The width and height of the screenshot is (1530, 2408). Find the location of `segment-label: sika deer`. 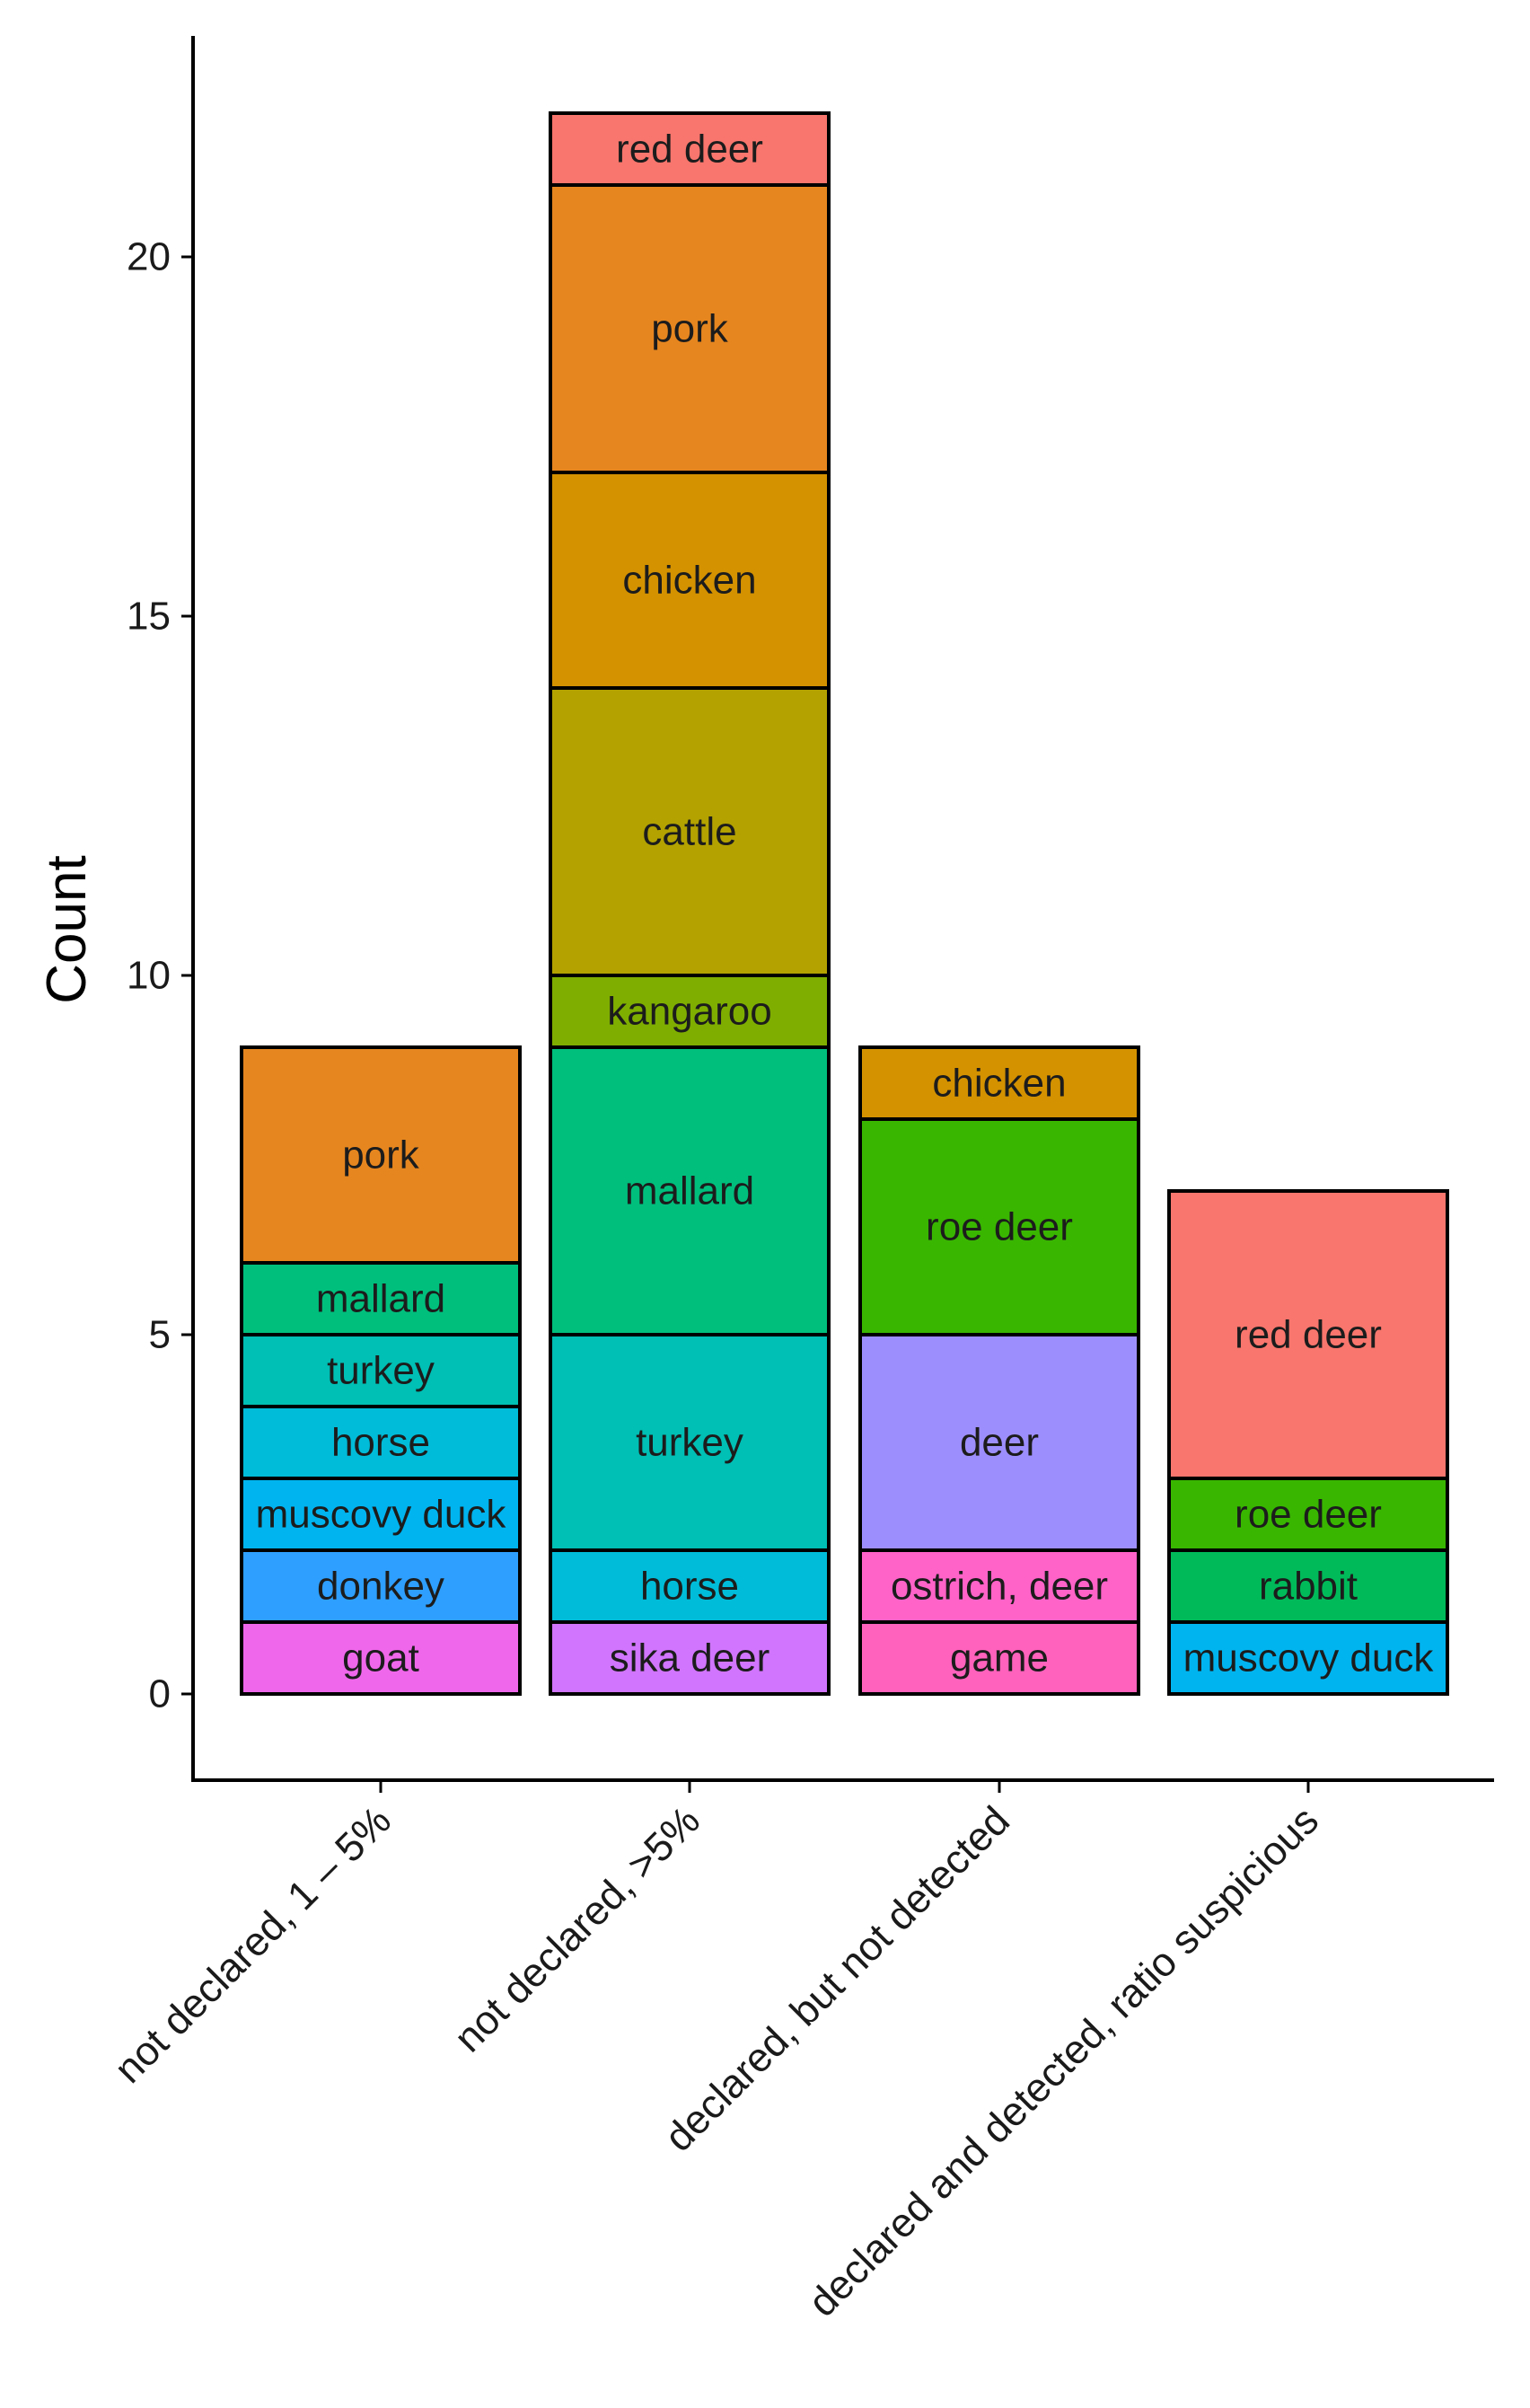

segment-label: sika deer is located at coordinates (690, 1658).